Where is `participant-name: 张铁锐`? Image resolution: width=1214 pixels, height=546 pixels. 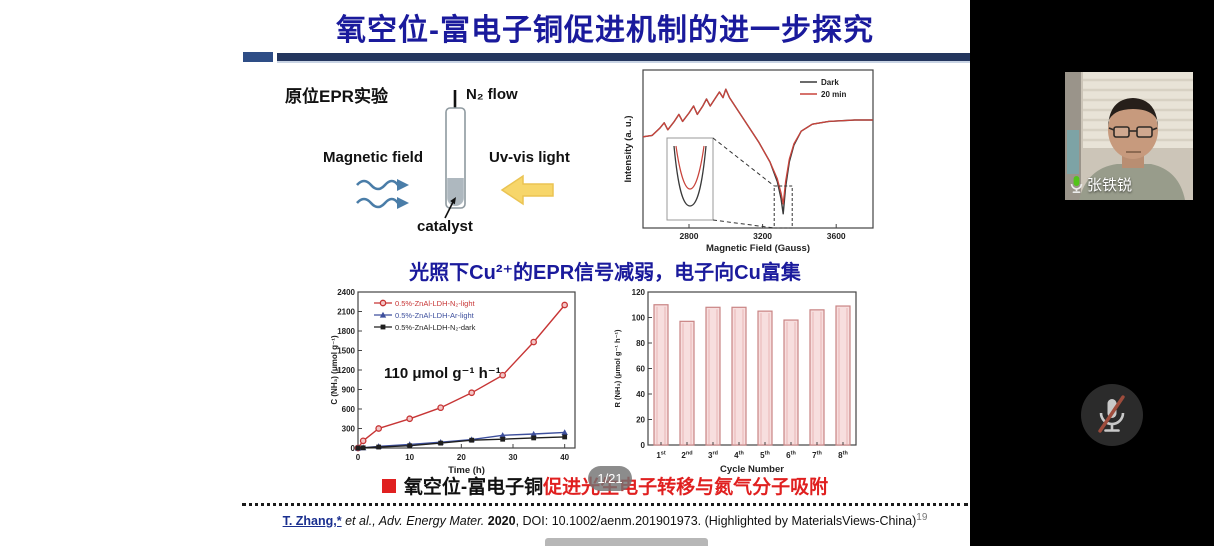 participant-name: 张铁锐 is located at coordinates (1110, 185).